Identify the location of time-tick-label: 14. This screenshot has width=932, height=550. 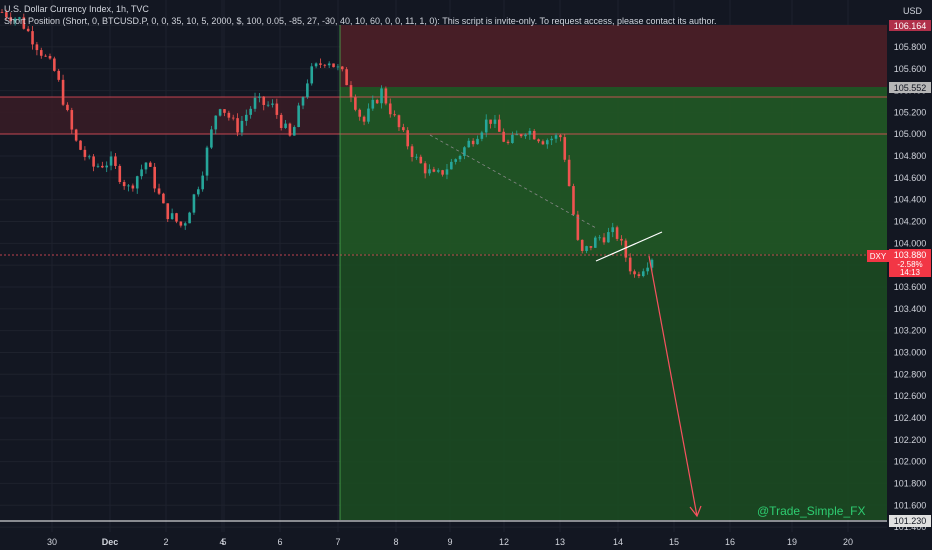
(618, 542).